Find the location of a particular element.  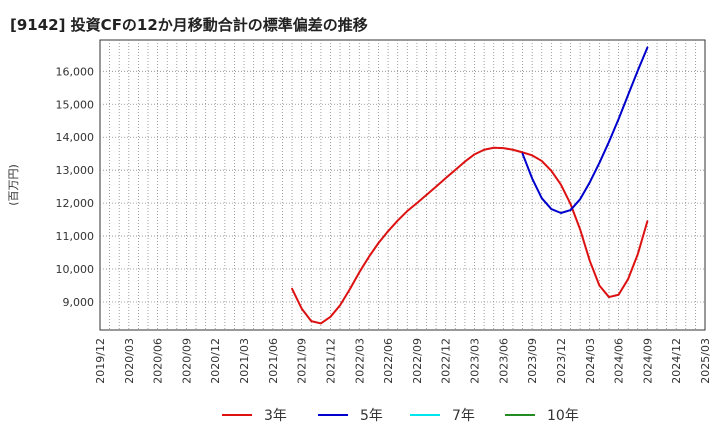

x-tick-label: 2023/09 is located at coordinates (532, 361).